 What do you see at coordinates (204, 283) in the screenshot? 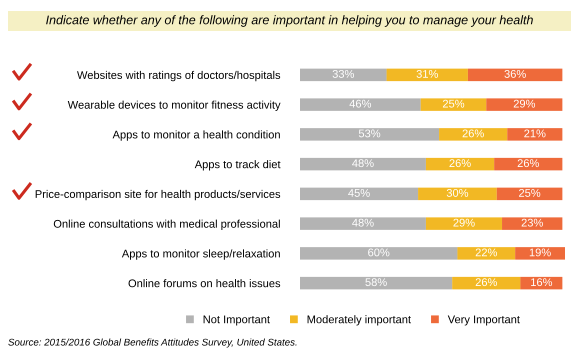
I see `y-tick-label: Online forums on health issues` at bounding box center [204, 283].